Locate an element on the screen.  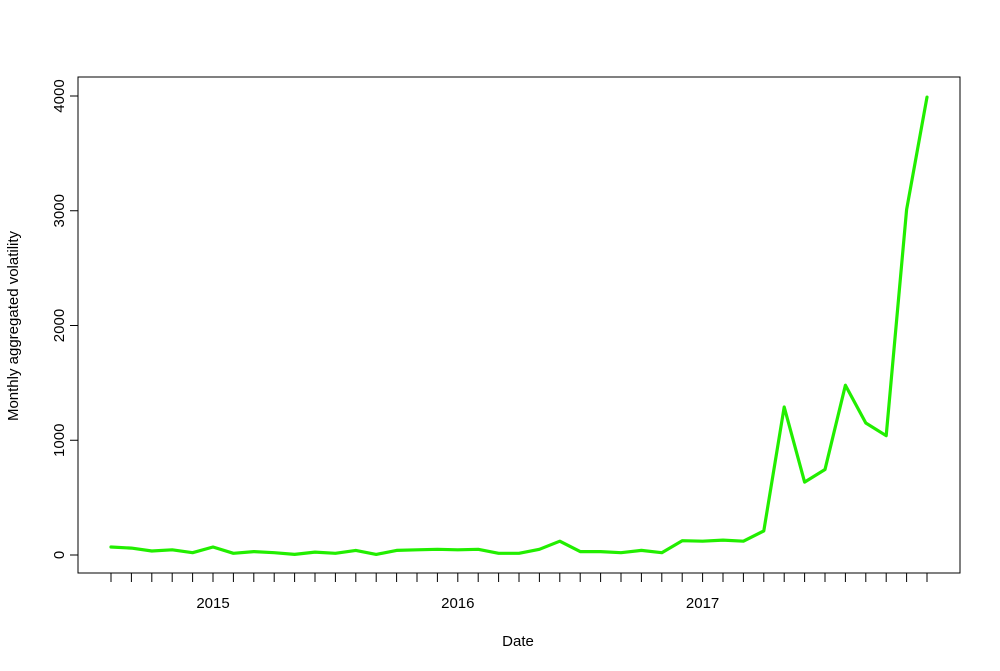
y-tick-label: 2000 is located at coordinates (59, 325).